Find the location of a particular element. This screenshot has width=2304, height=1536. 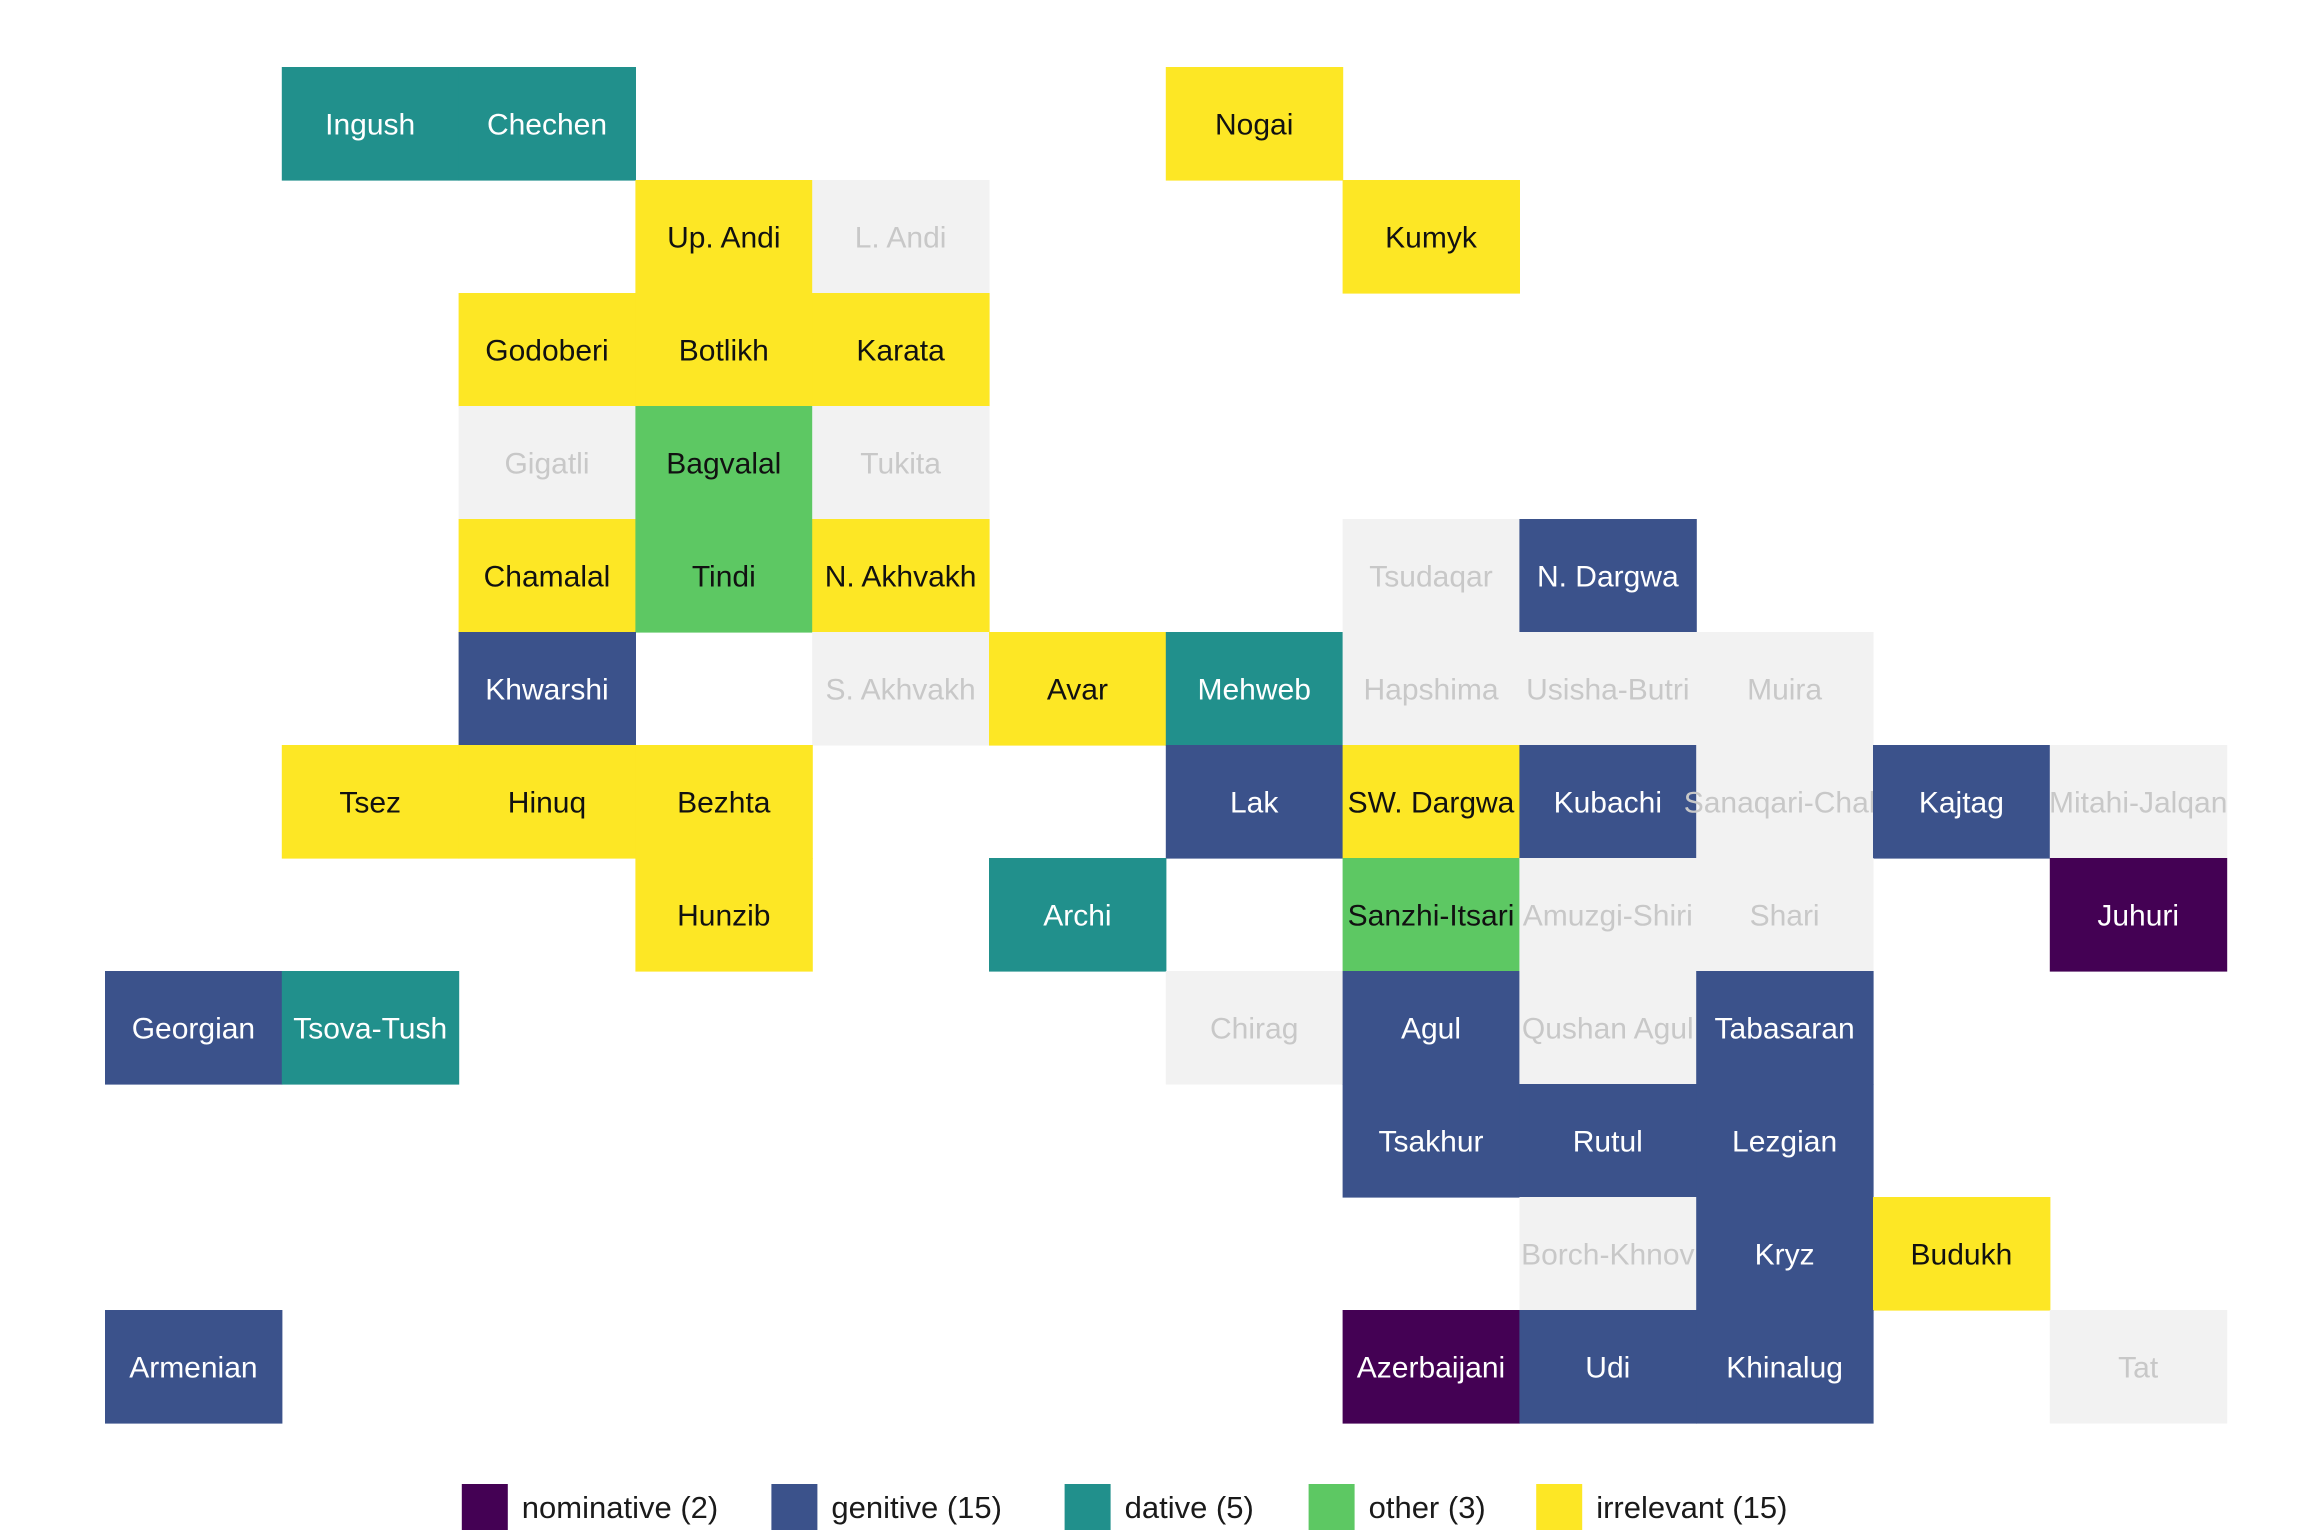

tile-avar: Avar is located at coordinates (1078, 689).